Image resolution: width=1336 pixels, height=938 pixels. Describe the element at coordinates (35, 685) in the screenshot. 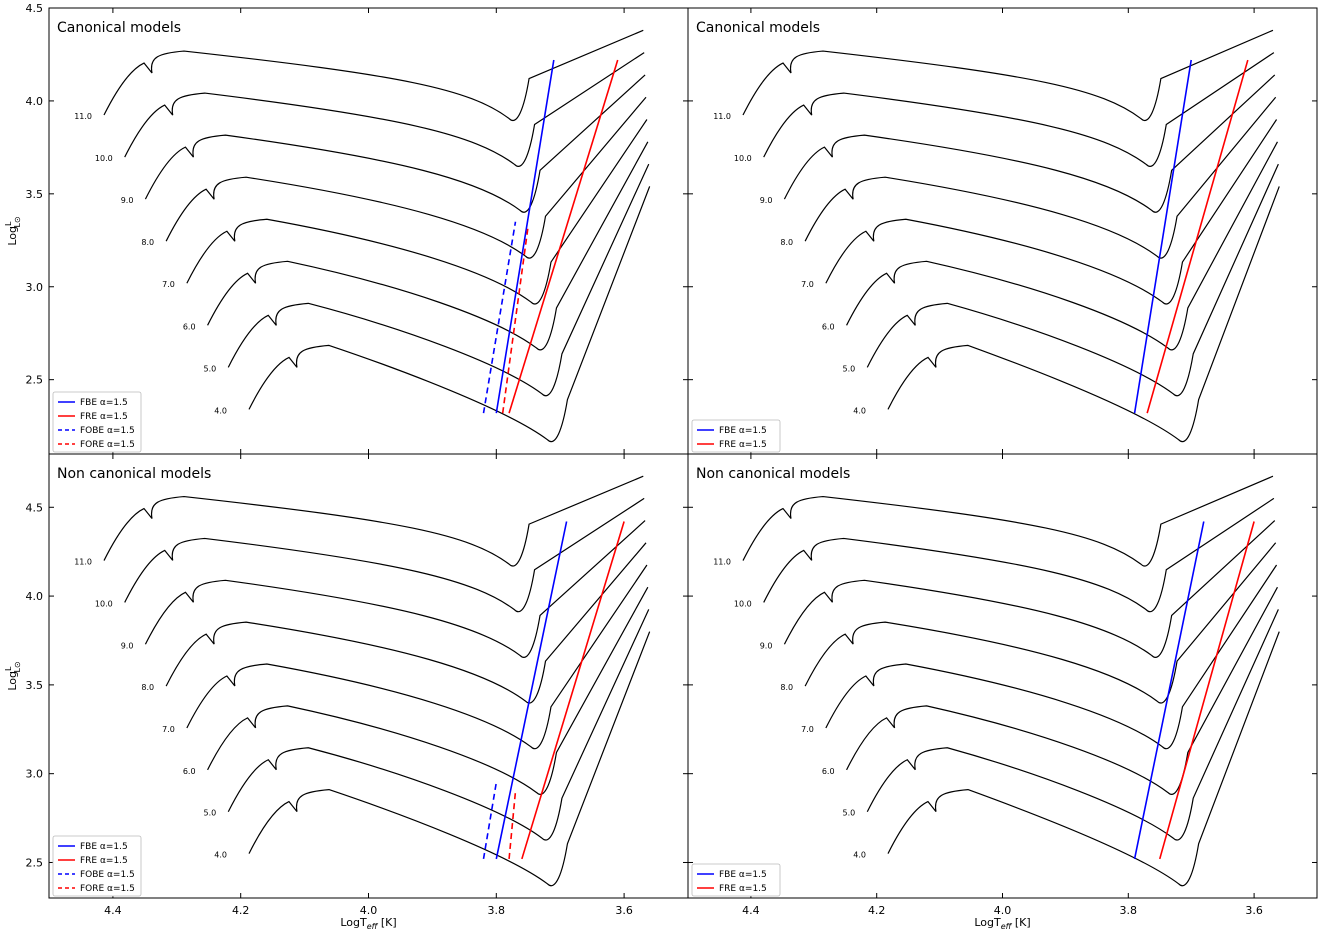

I see `y-tick-label: 3.5` at that location.